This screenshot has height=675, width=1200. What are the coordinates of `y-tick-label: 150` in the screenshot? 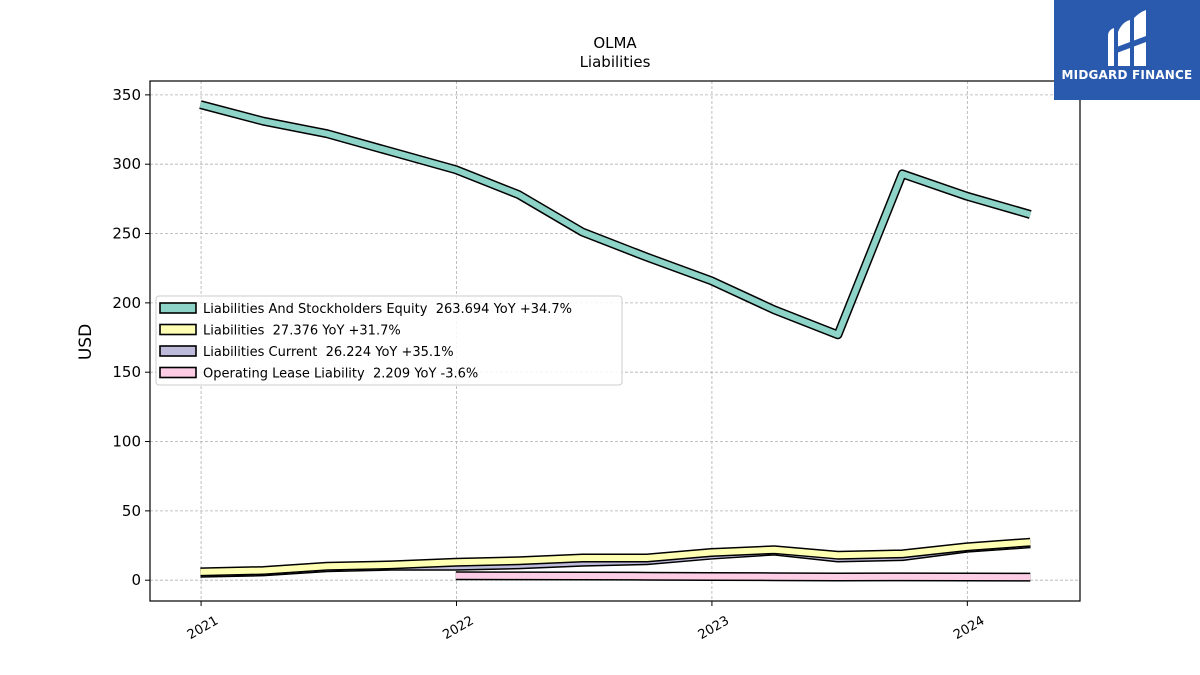 It's located at (126, 372).